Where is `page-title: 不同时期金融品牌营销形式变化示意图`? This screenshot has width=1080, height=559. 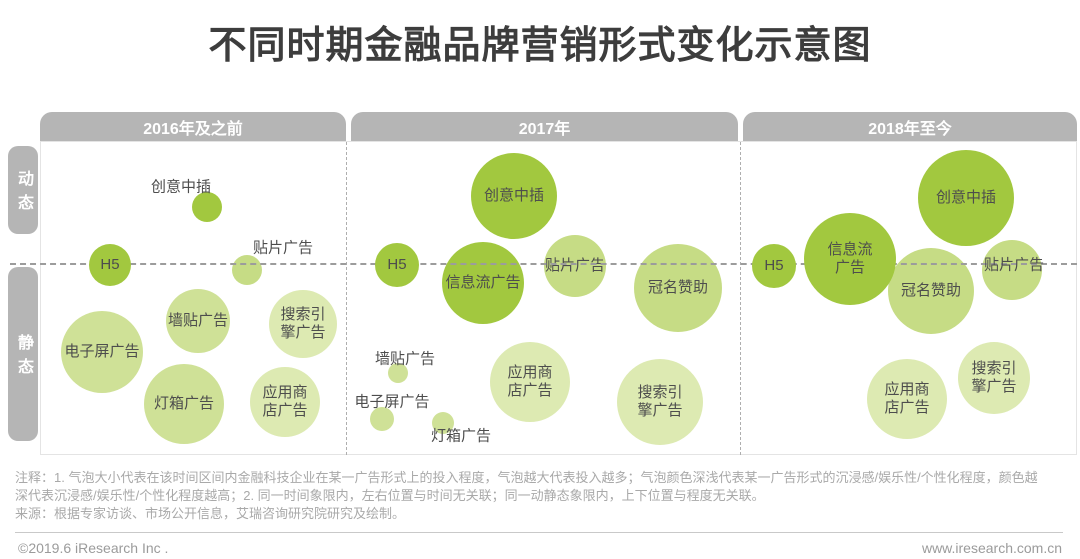 page-title: 不同时期金融品牌营销形式变化示意图 is located at coordinates (540, 46).